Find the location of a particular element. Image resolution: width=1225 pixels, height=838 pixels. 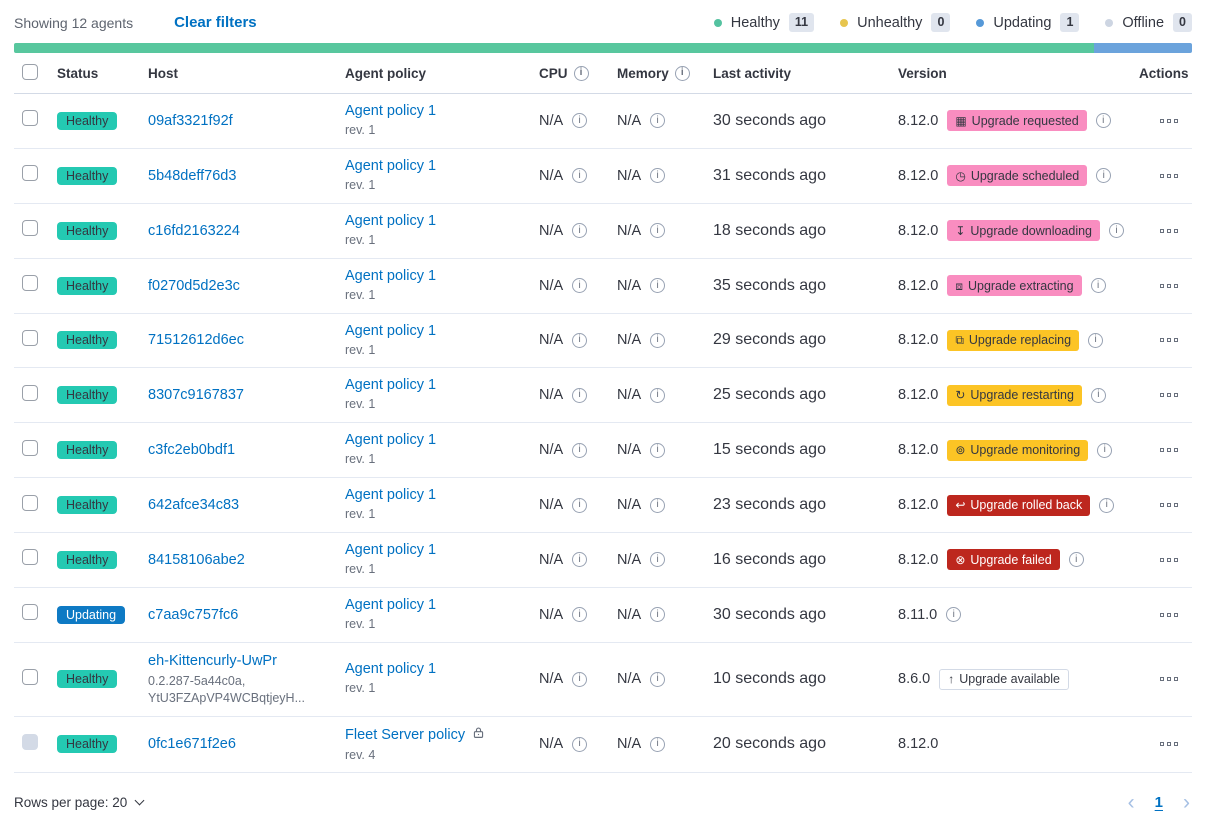

host-link: 84158106abe2 is located at coordinates (196, 559).